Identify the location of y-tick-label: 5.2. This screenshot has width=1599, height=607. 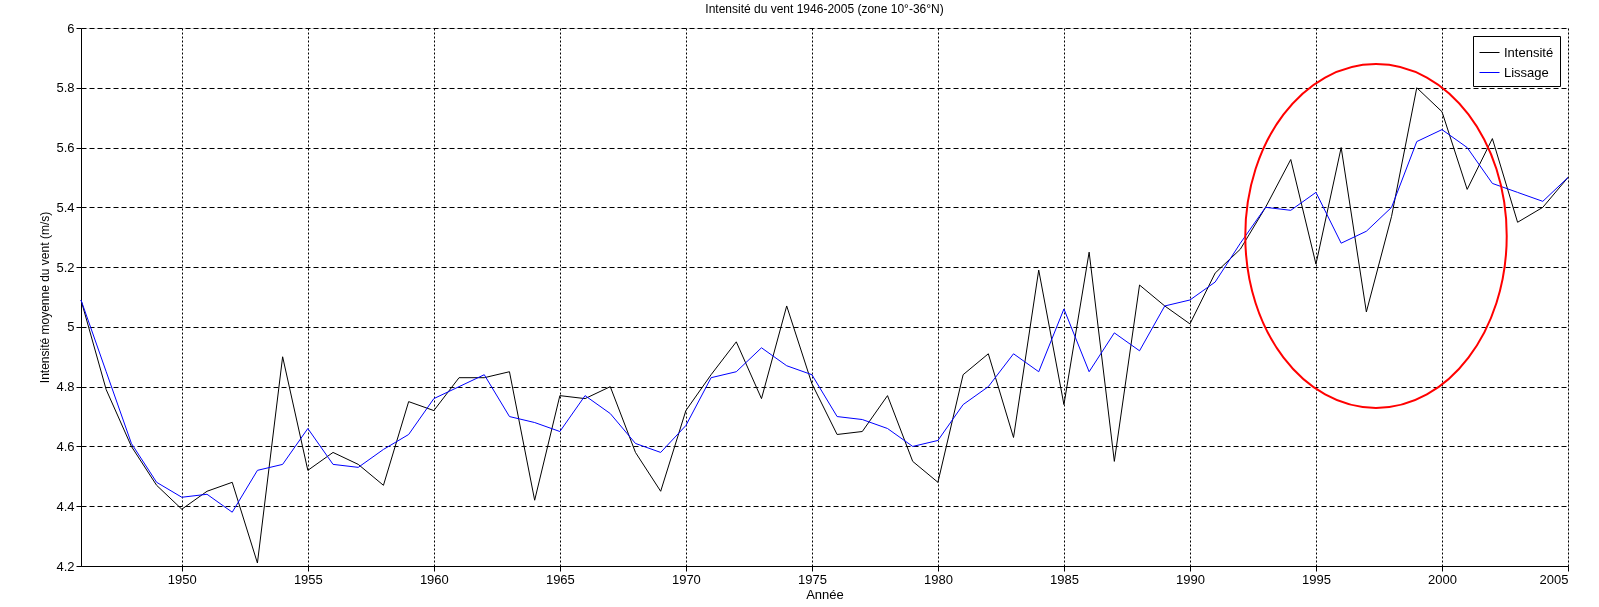
(65, 267).